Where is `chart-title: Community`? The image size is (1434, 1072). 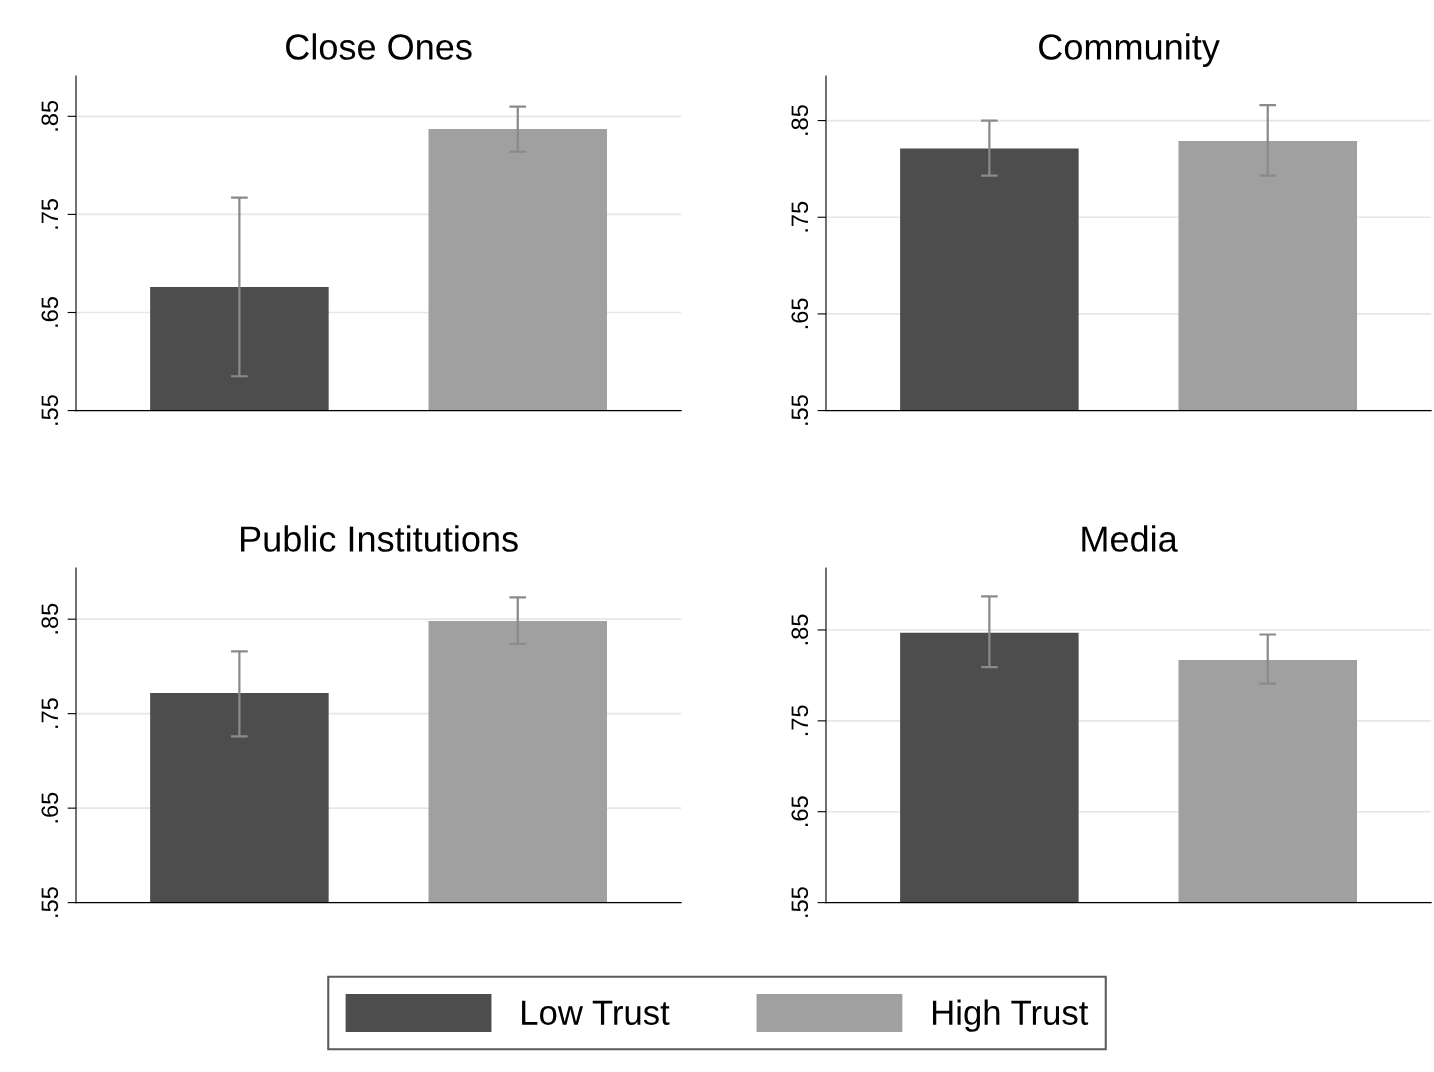
chart-title: Community is located at coordinates (1129, 50).